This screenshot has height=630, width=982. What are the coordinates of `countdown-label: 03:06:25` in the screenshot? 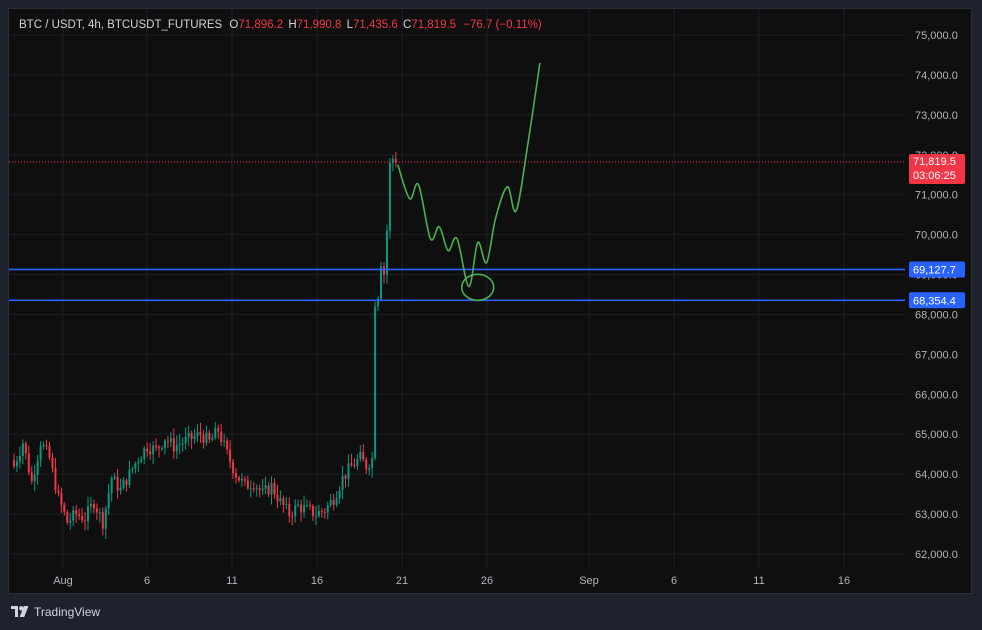 It's located at (934, 176).